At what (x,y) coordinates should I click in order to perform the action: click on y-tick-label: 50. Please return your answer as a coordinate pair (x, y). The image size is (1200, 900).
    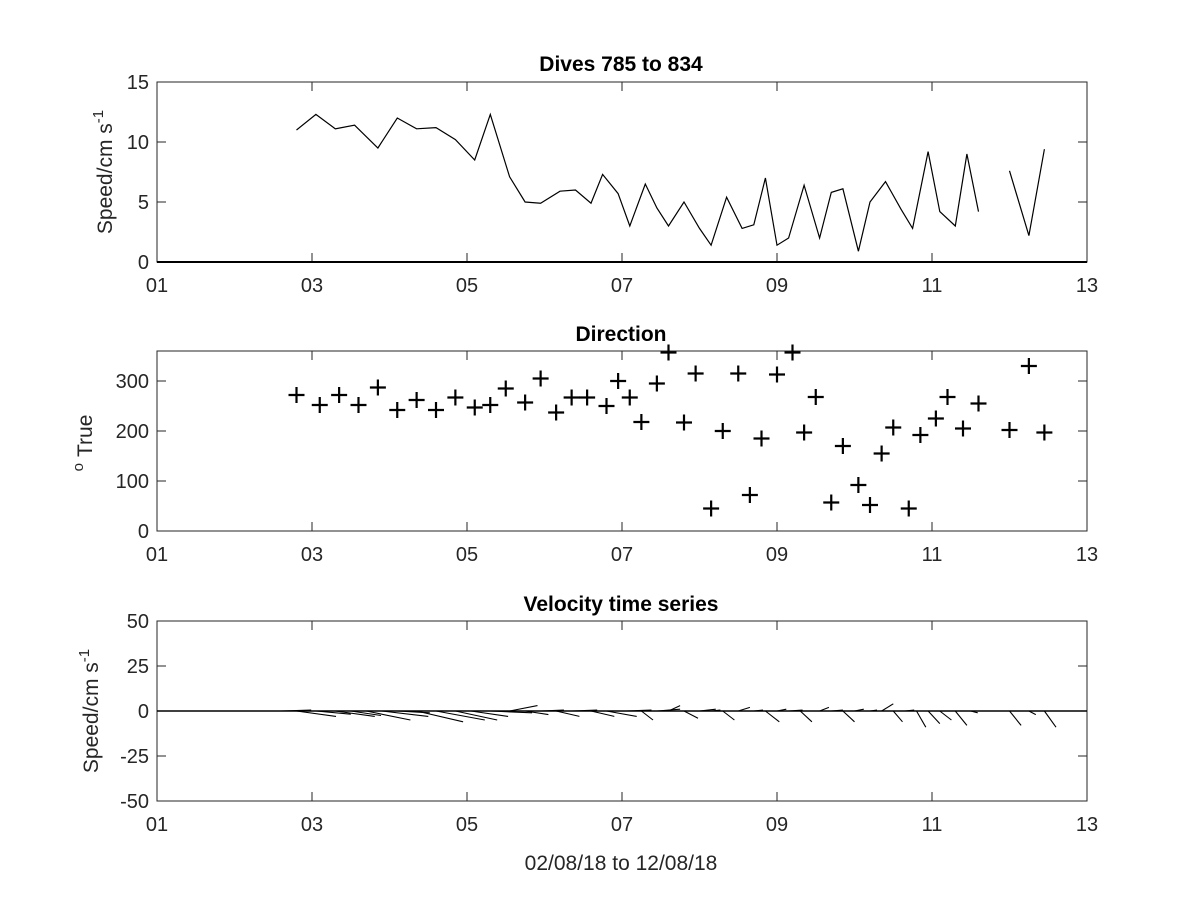
    Looking at the image, I should click on (138, 622).